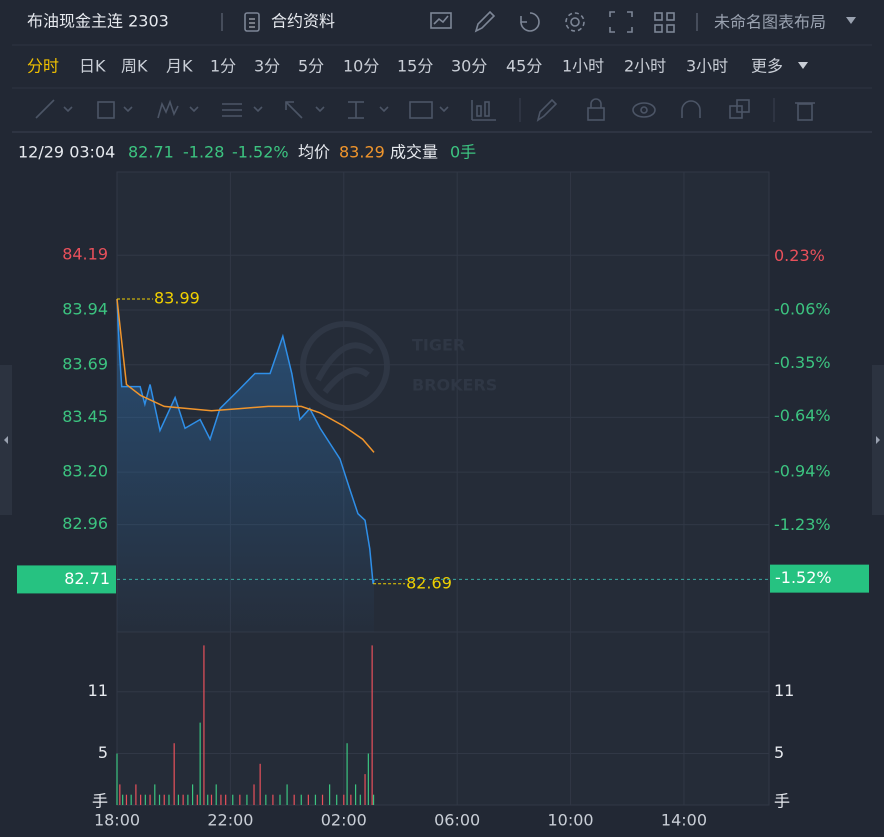 The height and width of the screenshot is (837, 884). I want to click on y-tick-label: 82.96, so click(85, 523).